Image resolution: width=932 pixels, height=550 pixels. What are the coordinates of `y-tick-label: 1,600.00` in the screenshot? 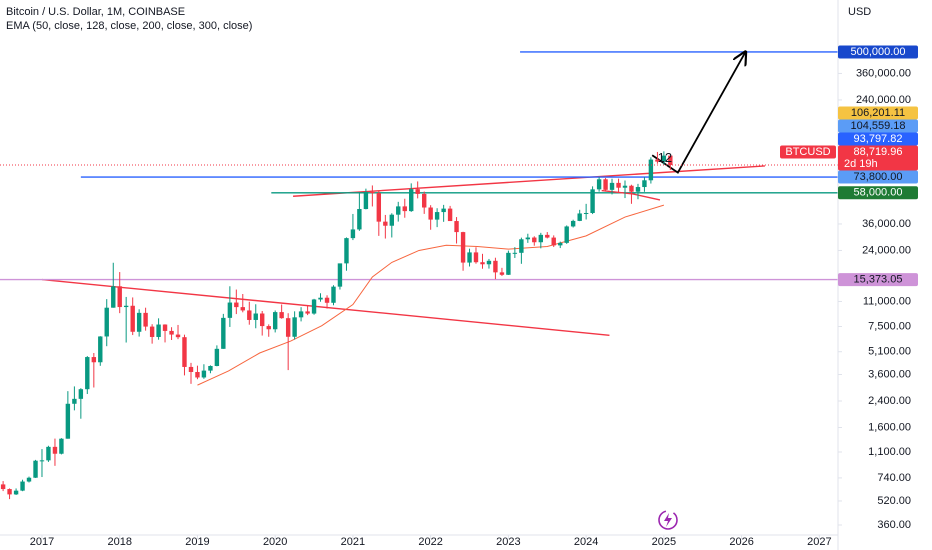 It's located at (889, 427).